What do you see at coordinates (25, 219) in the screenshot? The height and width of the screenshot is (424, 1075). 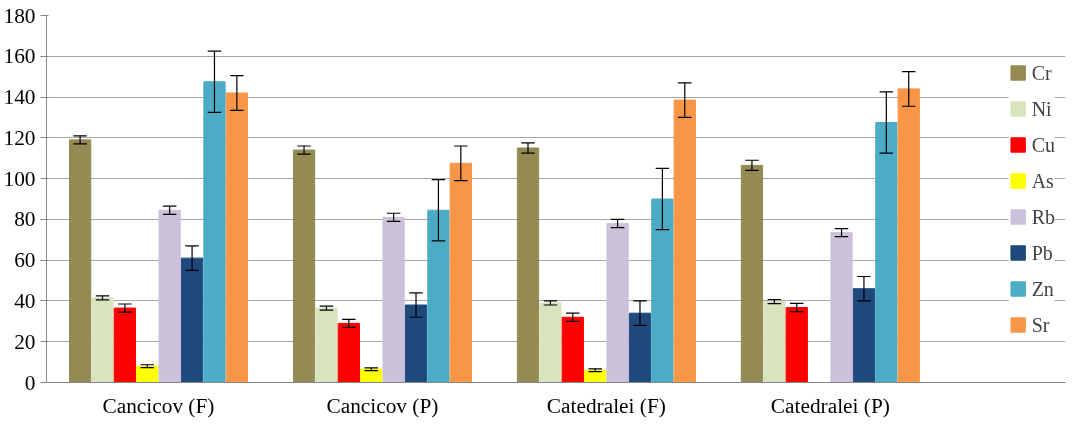 I see `y-tick-label: 80` at bounding box center [25, 219].